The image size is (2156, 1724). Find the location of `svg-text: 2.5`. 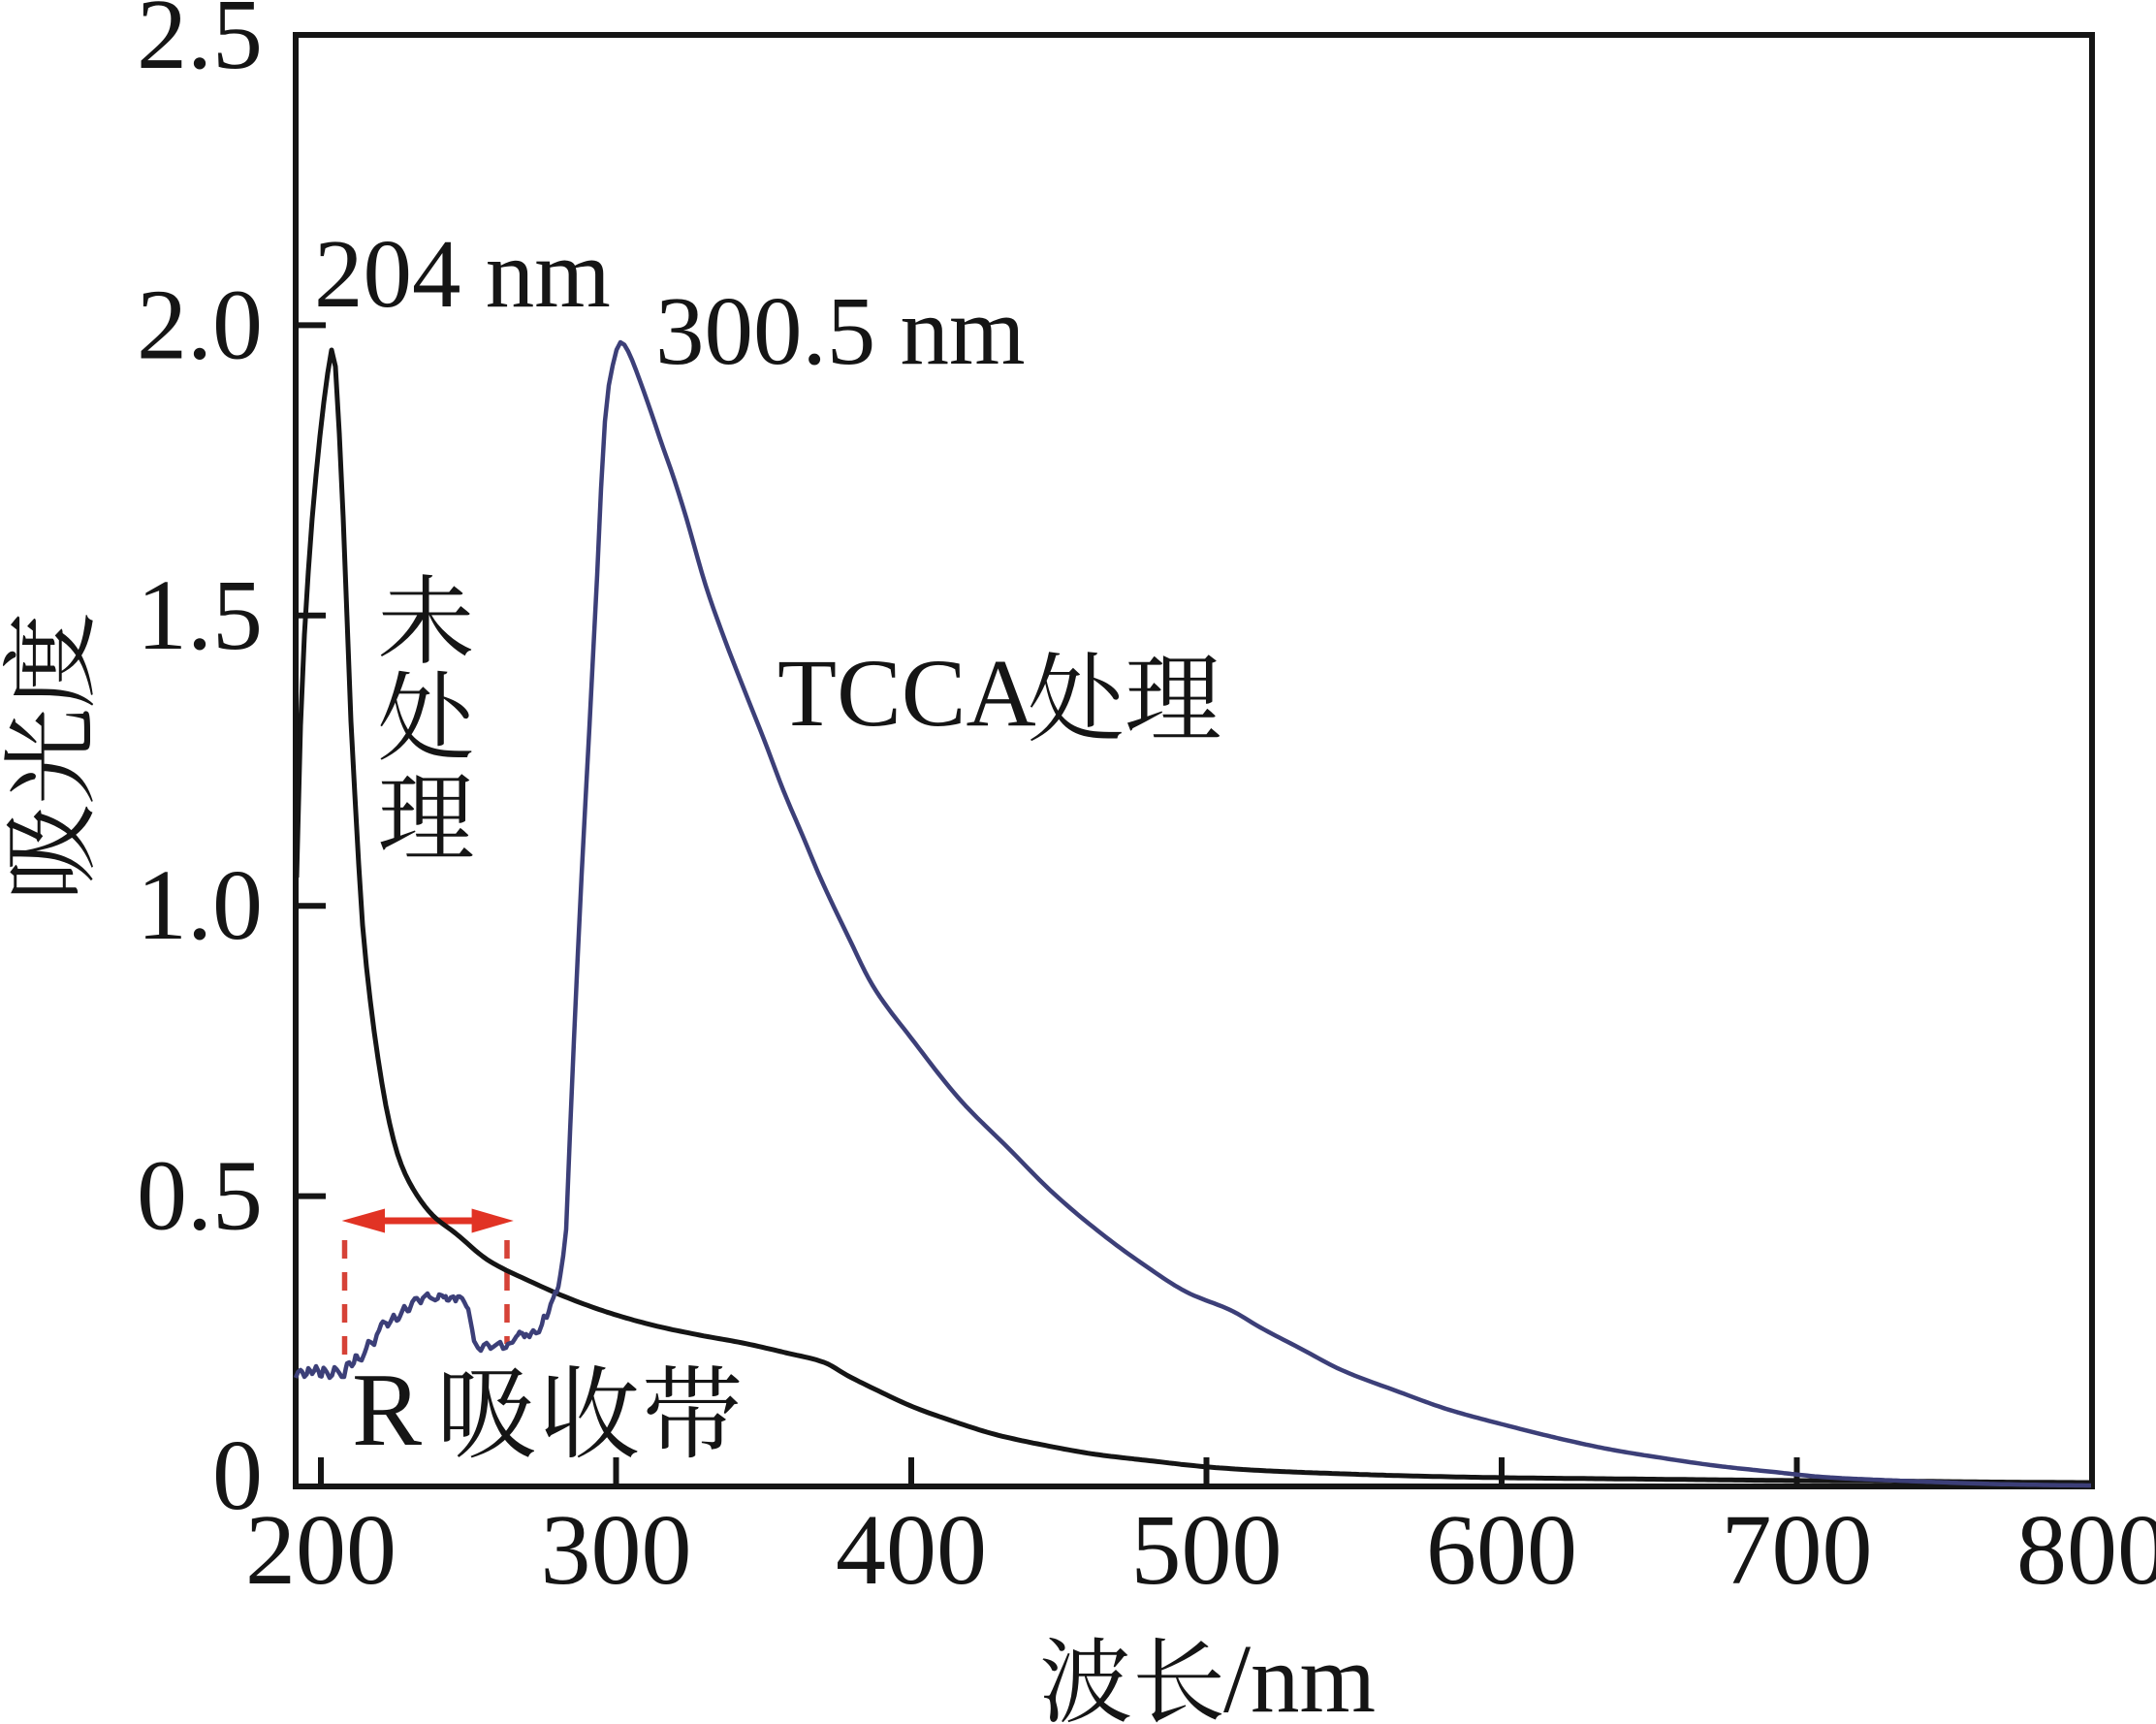

svg-text: 2.5 is located at coordinates (200, 45).